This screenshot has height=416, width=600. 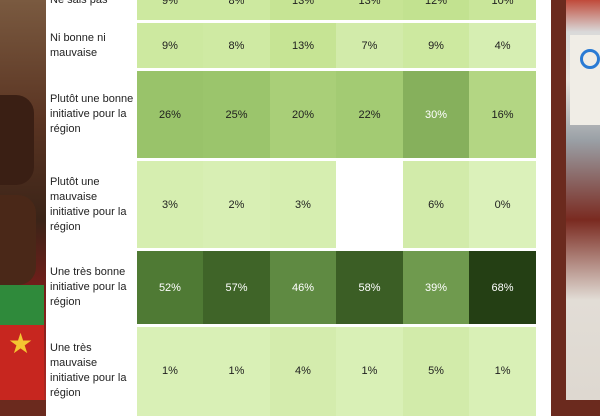 What do you see at coordinates (585, 80) in the screenshot?
I see `protest-sign` at bounding box center [585, 80].